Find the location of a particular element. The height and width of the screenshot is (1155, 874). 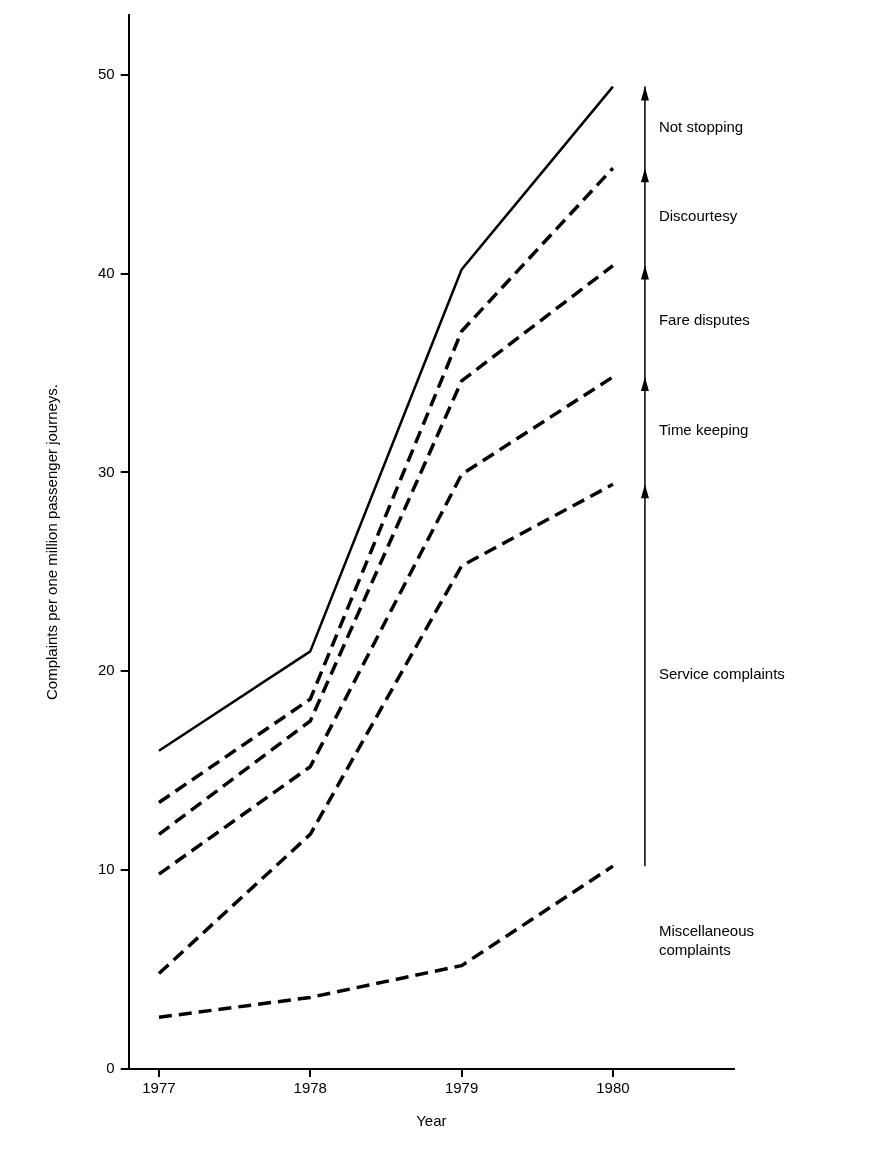

x-axis-title: Year is located at coordinates (431, 1121).